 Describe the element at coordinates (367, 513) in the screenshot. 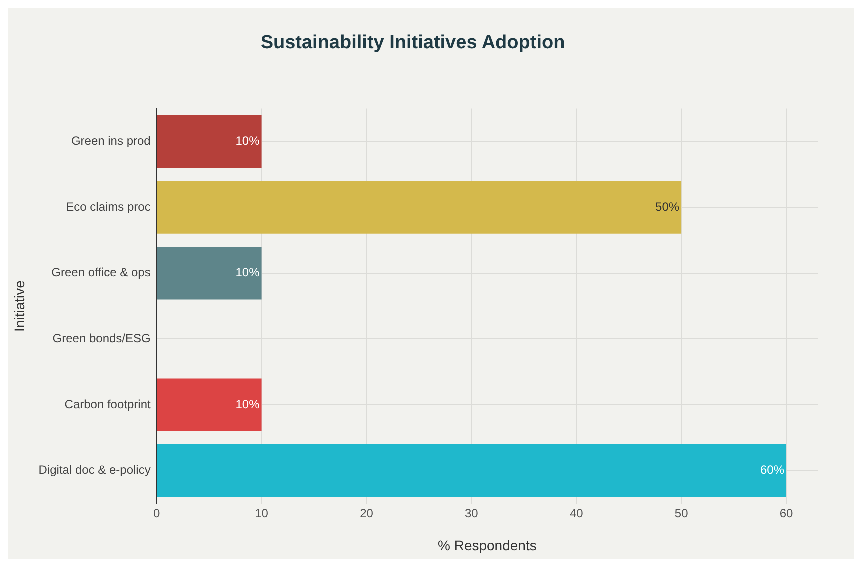

I see `x-tick-label: 20` at that location.